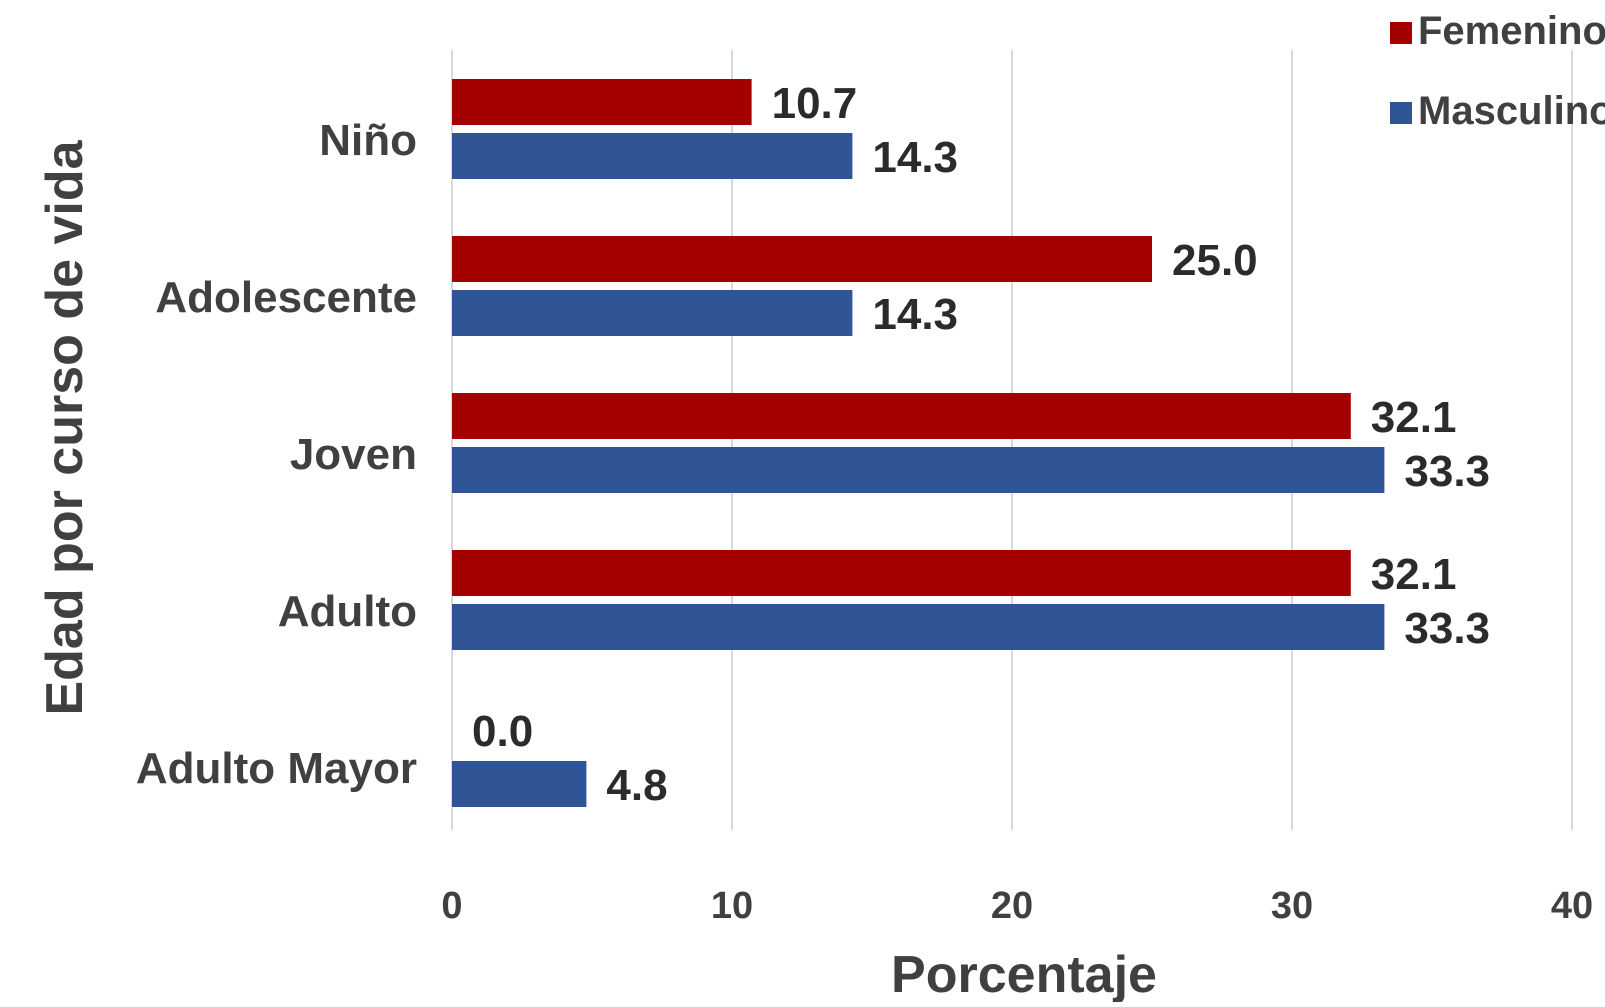  I want to click on x-tick-label: 40, so click(1572, 906).